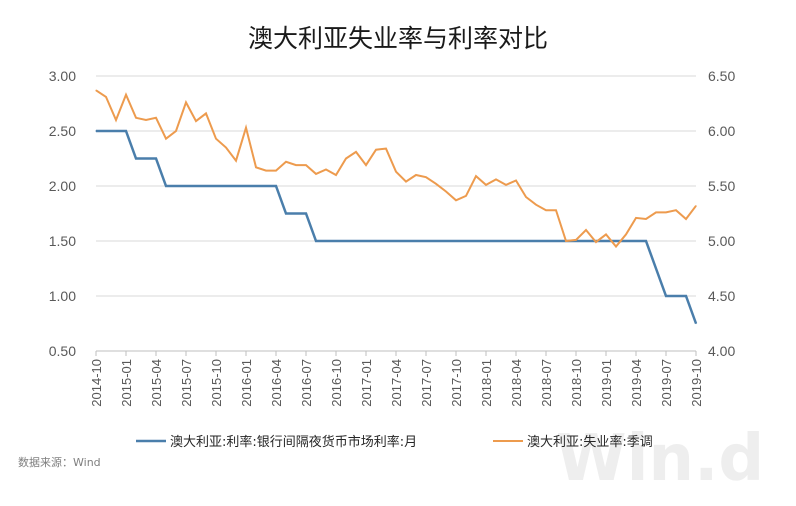  Describe the element at coordinates (721, 186) in the screenshot. I see `y-right-tick-label: 5.50` at that location.